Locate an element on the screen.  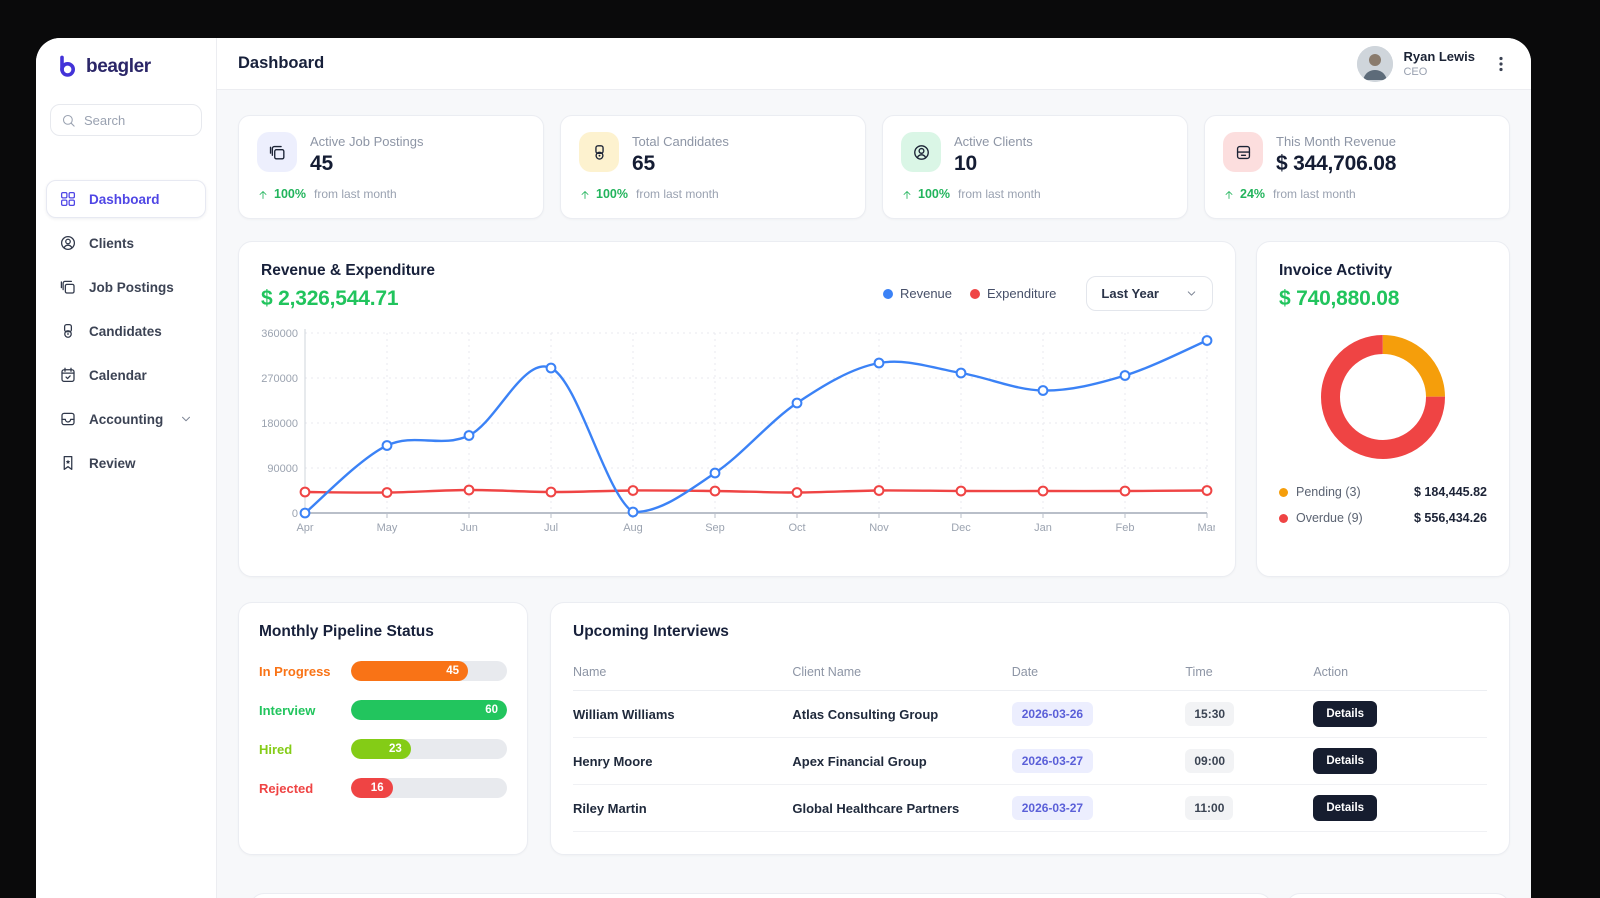
stat-label: Active Clients is located at coordinates (993, 141).